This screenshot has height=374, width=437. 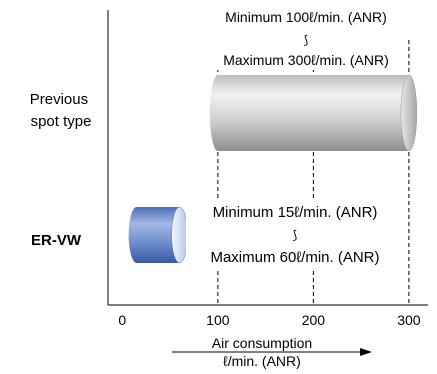 I want to click on x-axis-arrow-head, so click(x=366, y=352).